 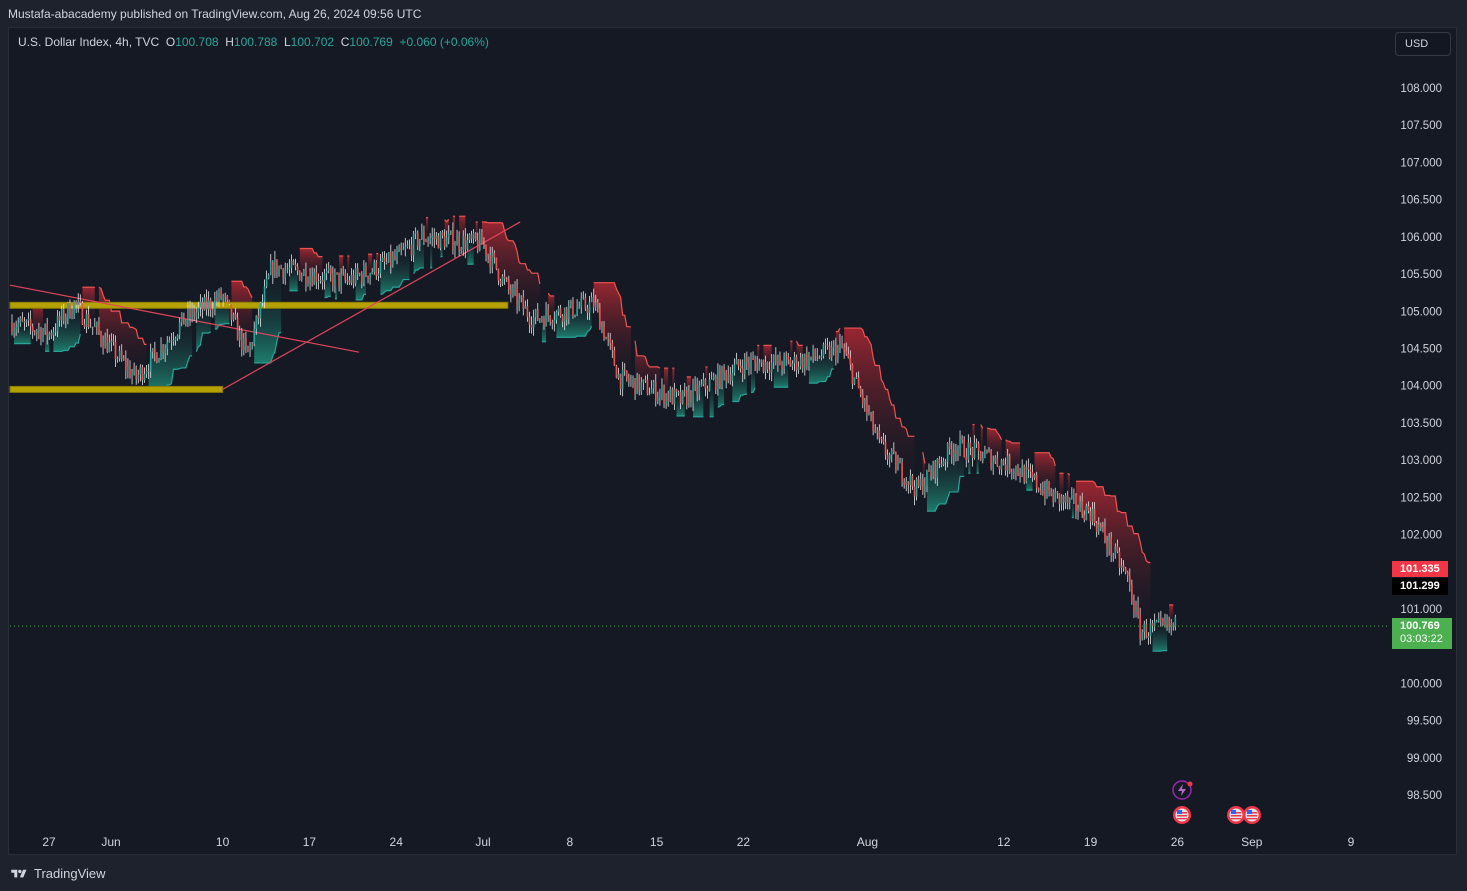 I want to click on flash-event-icon, so click(x=1182, y=790).